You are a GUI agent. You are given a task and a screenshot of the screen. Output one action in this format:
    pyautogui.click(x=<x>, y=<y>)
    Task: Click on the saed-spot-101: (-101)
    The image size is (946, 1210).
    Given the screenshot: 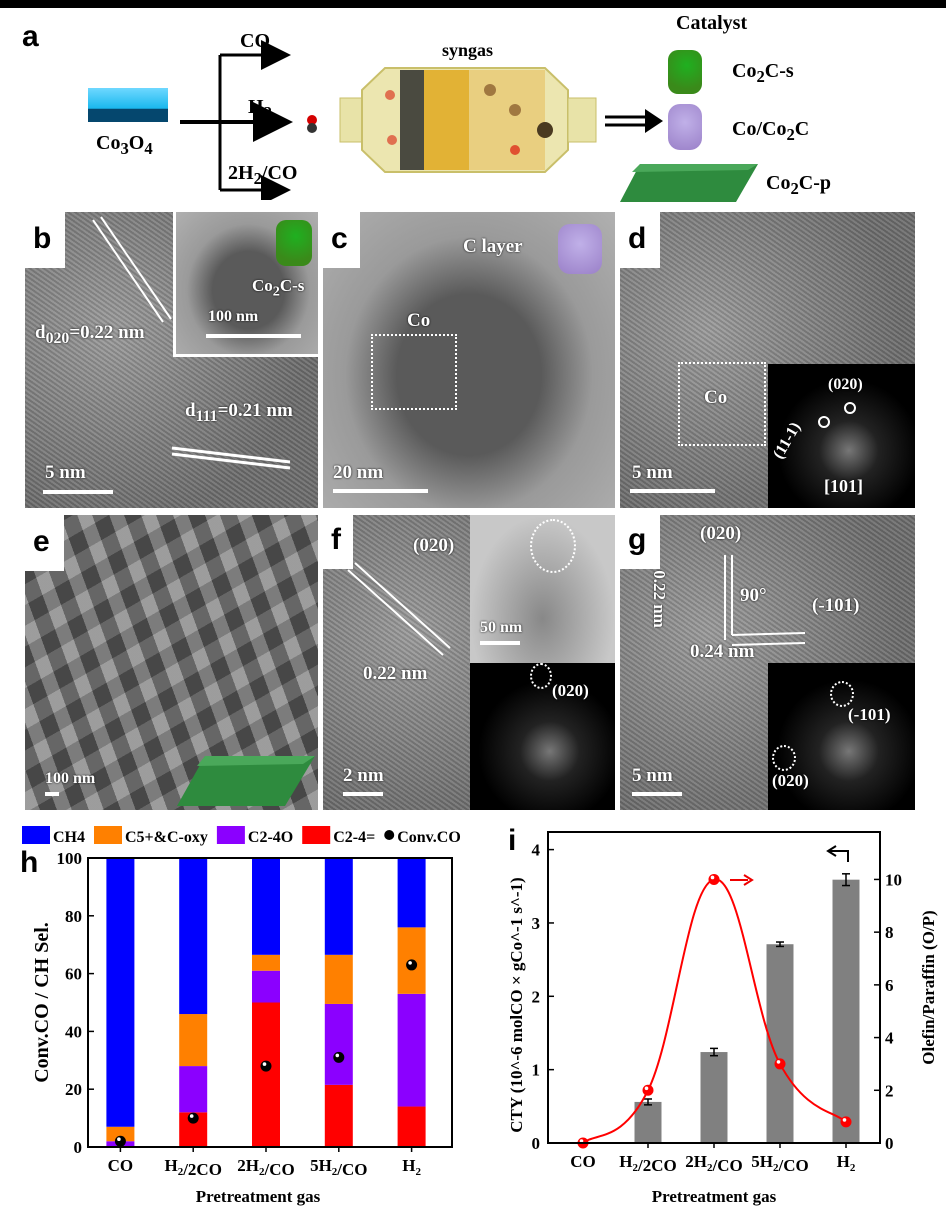 What is the action you would take?
    pyautogui.click(x=869, y=714)
    